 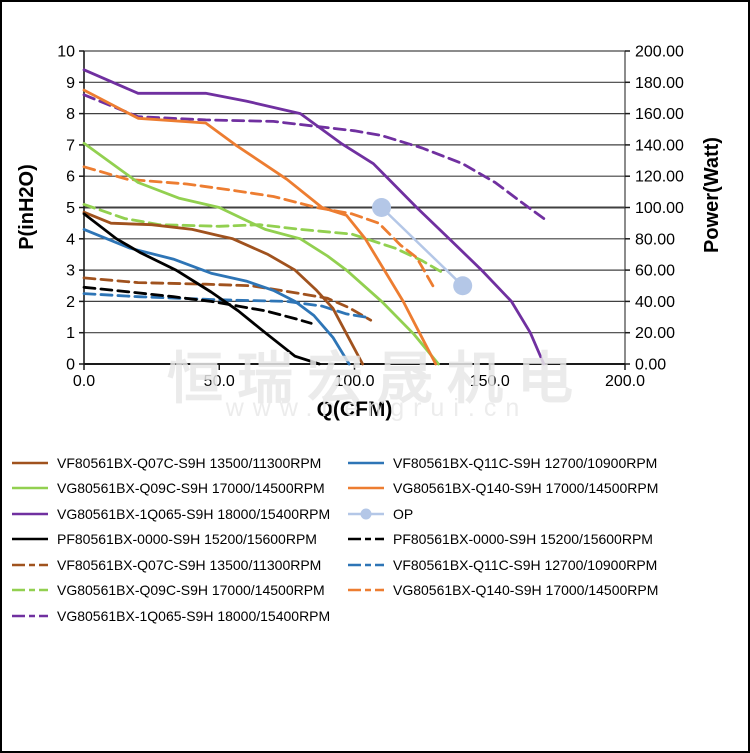 What do you see at coordinates (27, 207) in the screenshot?
I see `y-left-axis-title: P(inH2O)` at bounding box center [27, 207].